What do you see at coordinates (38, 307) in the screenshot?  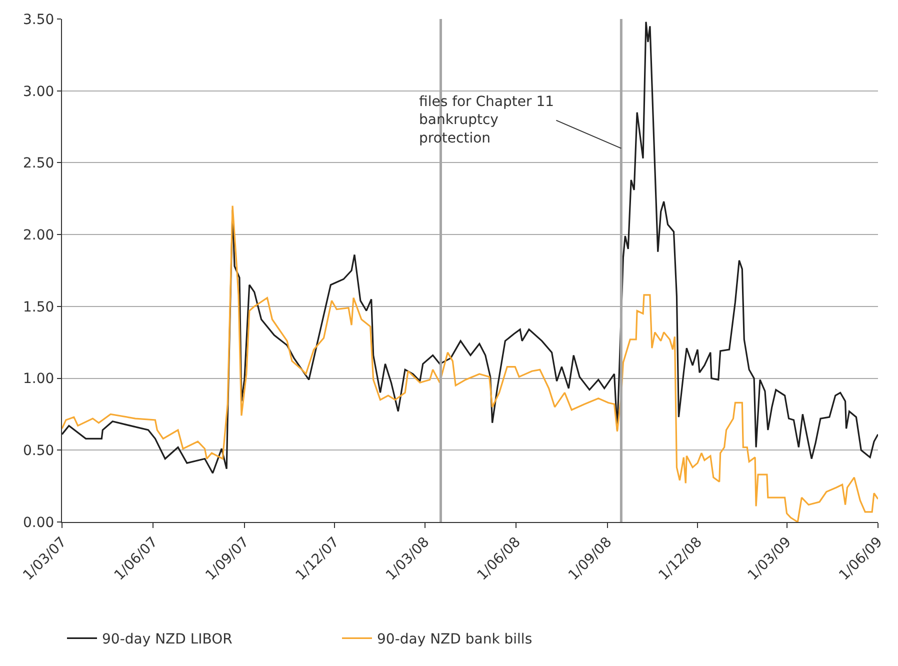 I see `y-tick-label: 1.50` at bounding box center [38, 307].